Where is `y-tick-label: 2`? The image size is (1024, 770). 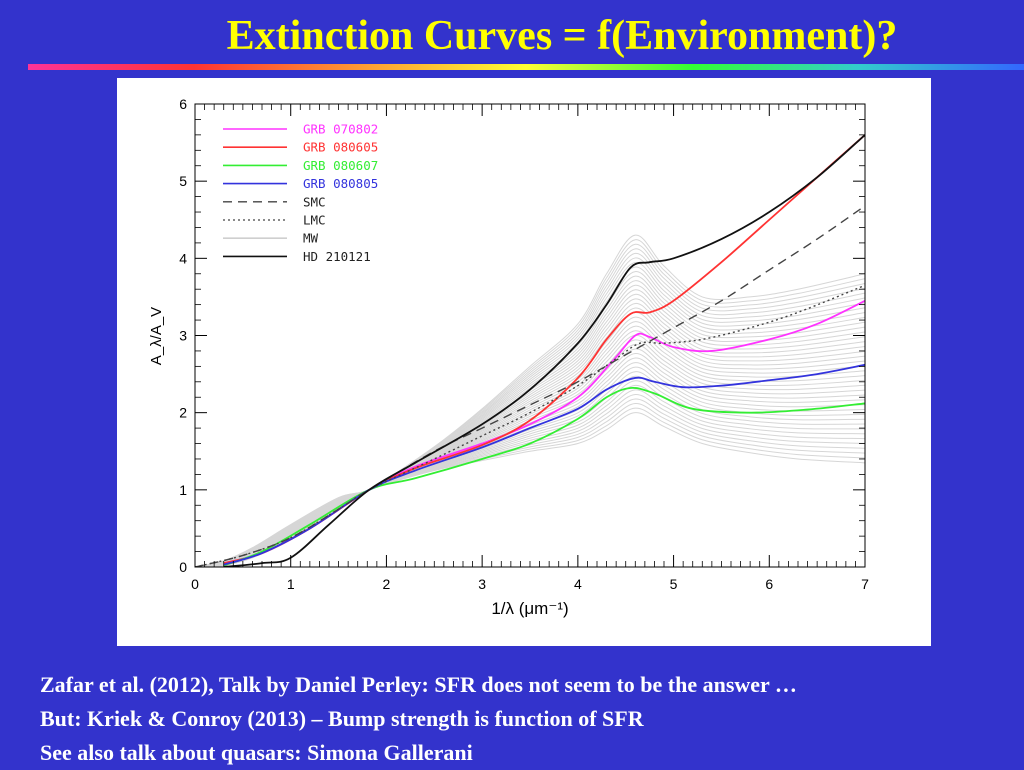
y-tick-label: 2 is located at coordinates (183, 413).